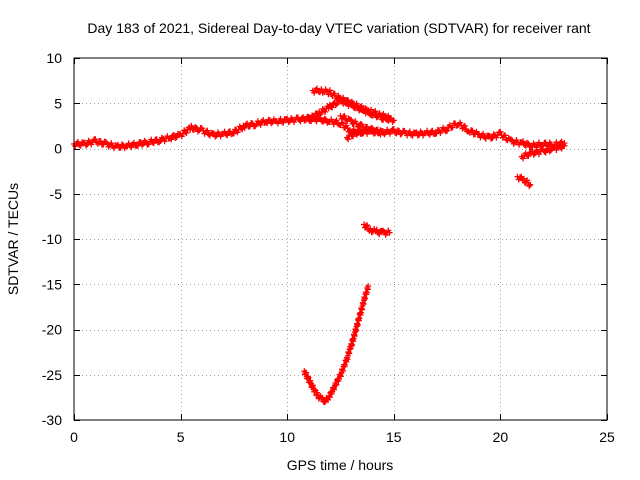  Describe the element at coordinates (501, 437) in the screenshot. I see `x-tick-label: 20` at that location.